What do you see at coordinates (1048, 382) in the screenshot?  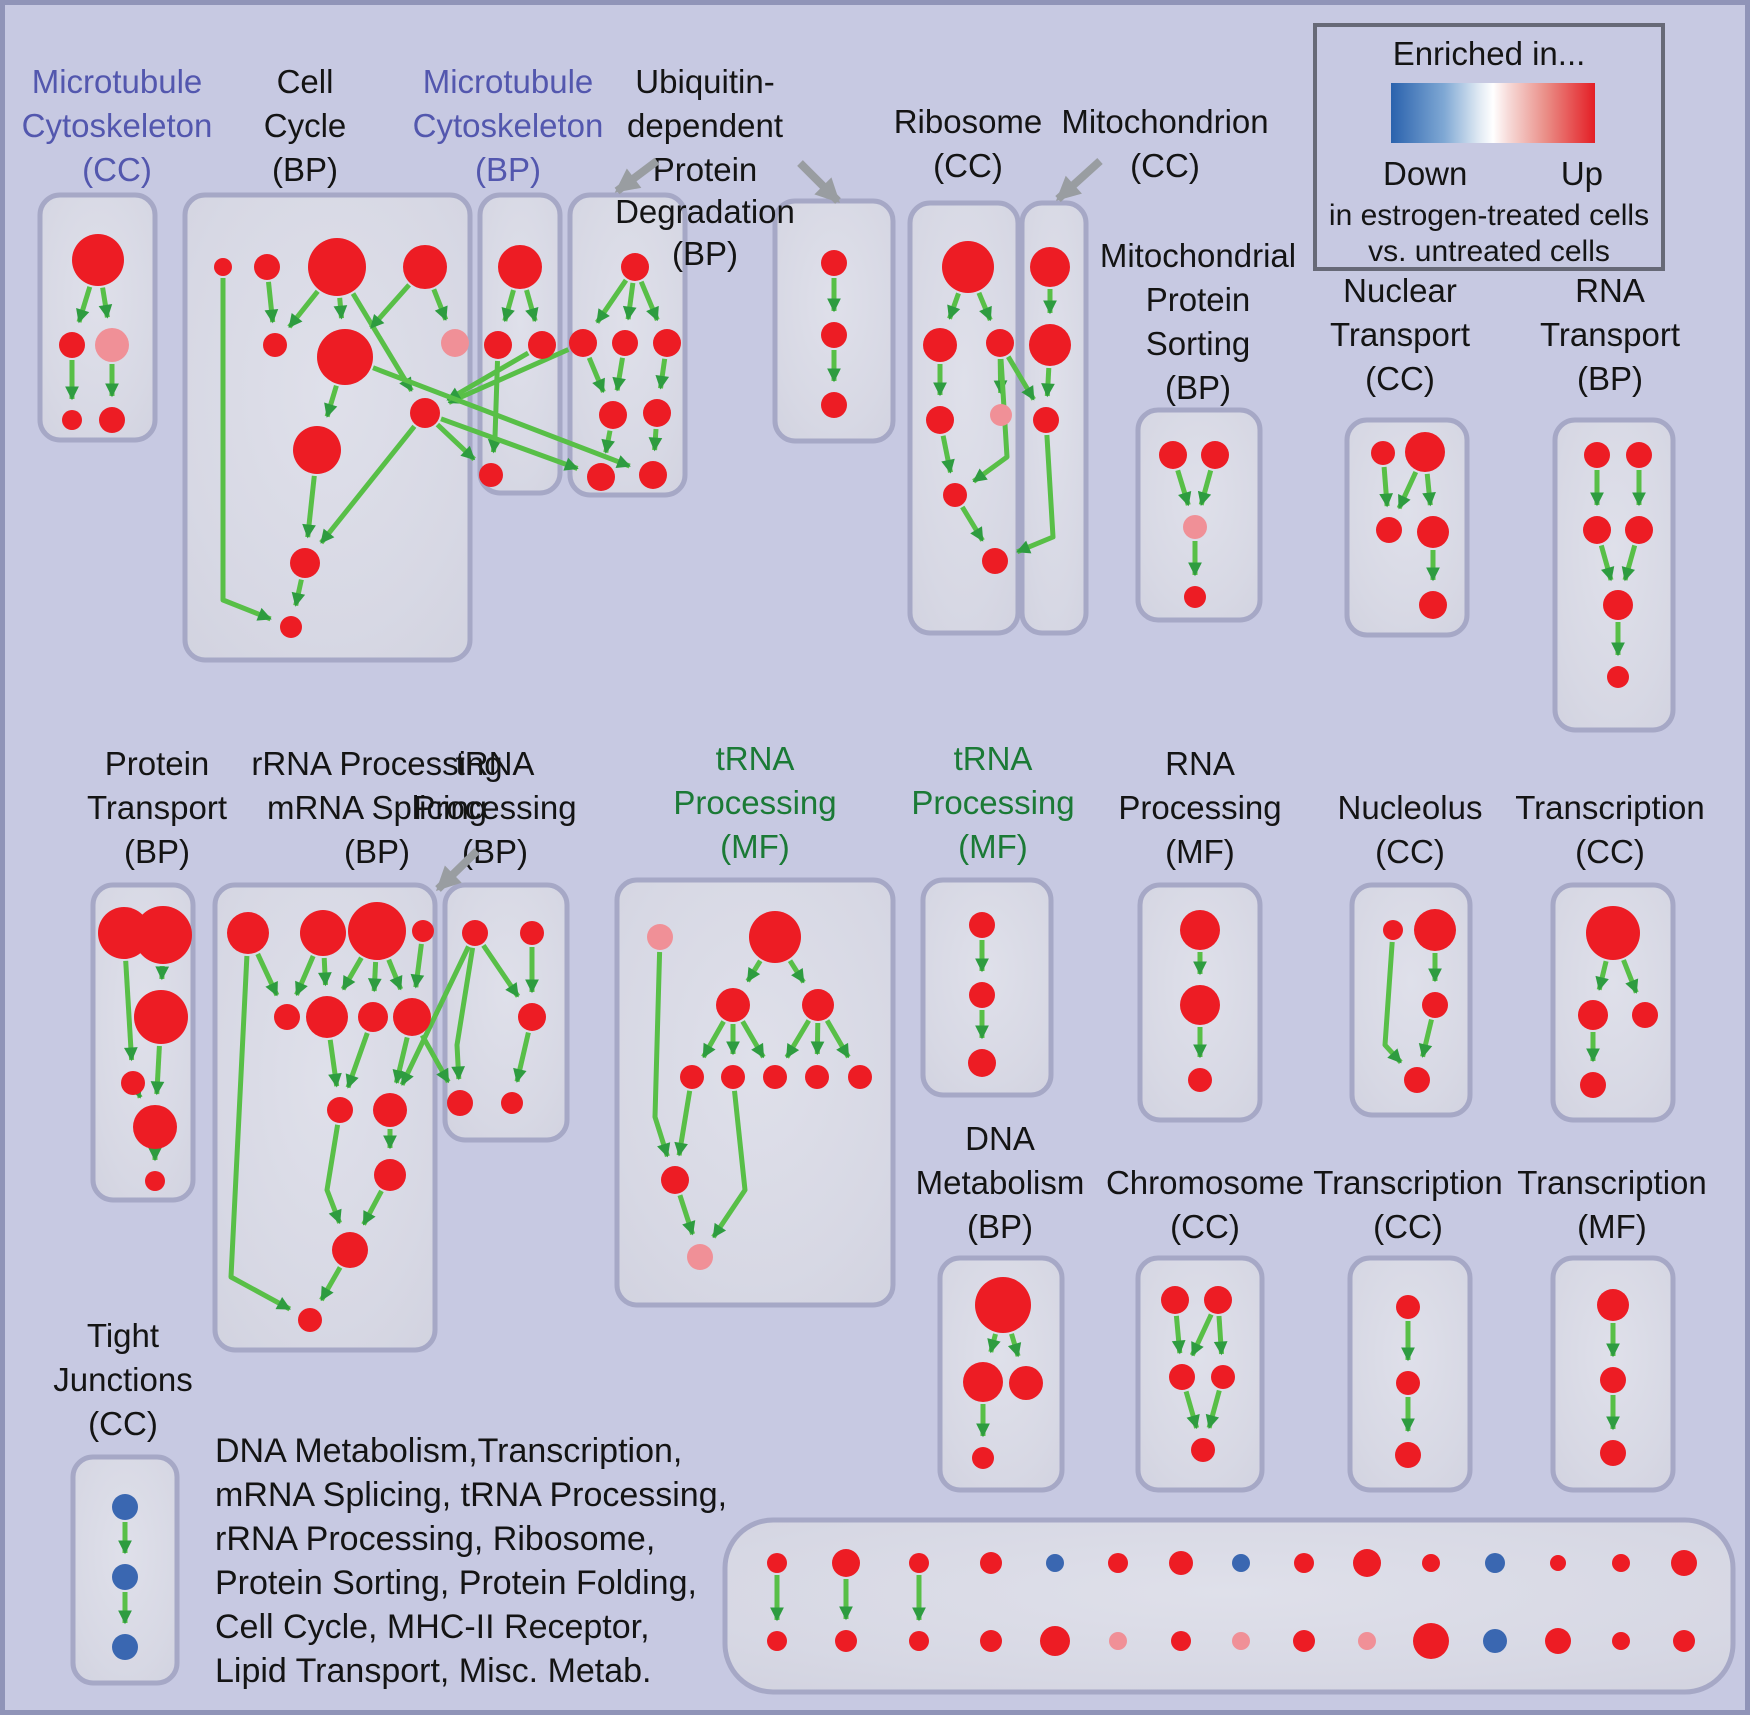 I see `edge-mitochondrion` at bounding box center [1048, 382].